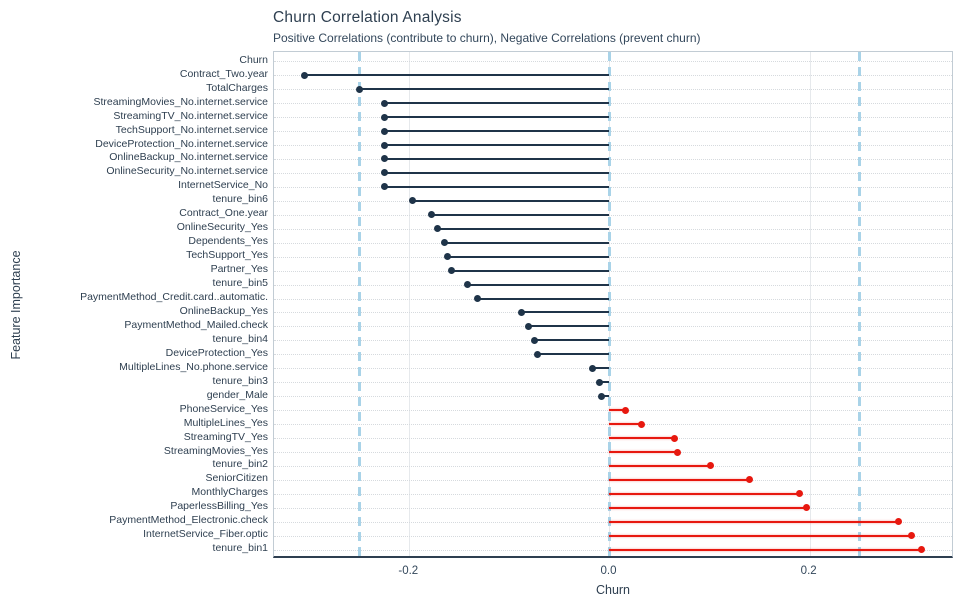 The height and width of the screenshot is (604, 960). What do you see at coordinates (223, 185) in the screenshot?
I see `row-label: InternetService_No` at bounding box center [223, 185].